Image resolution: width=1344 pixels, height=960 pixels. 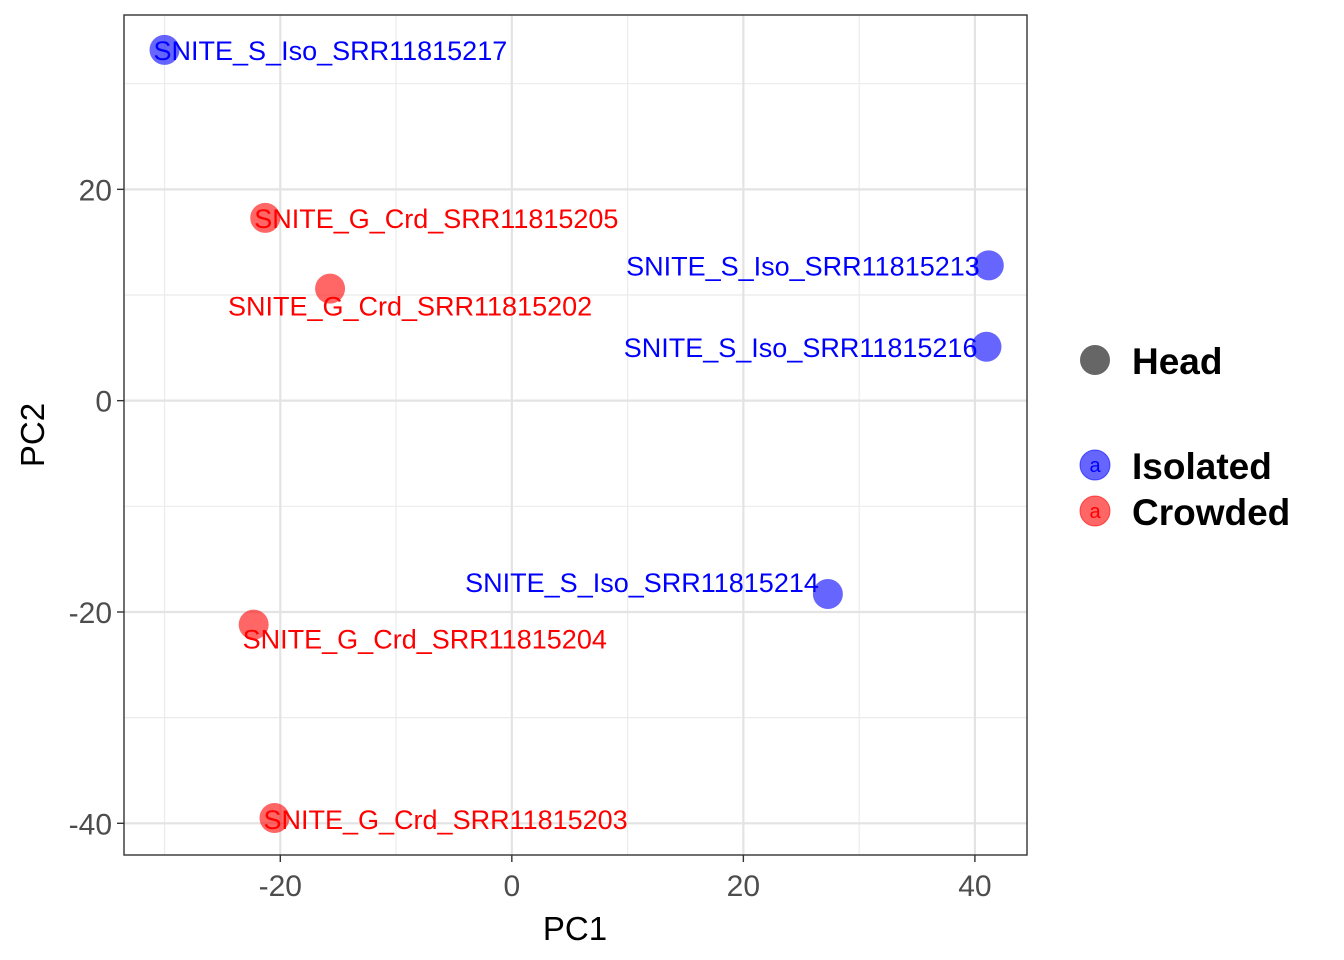 What do you see at coordinates (1202, 466) in the screenshot?
I see `legend-label: Isolated` at bounding box center [1202, 466].